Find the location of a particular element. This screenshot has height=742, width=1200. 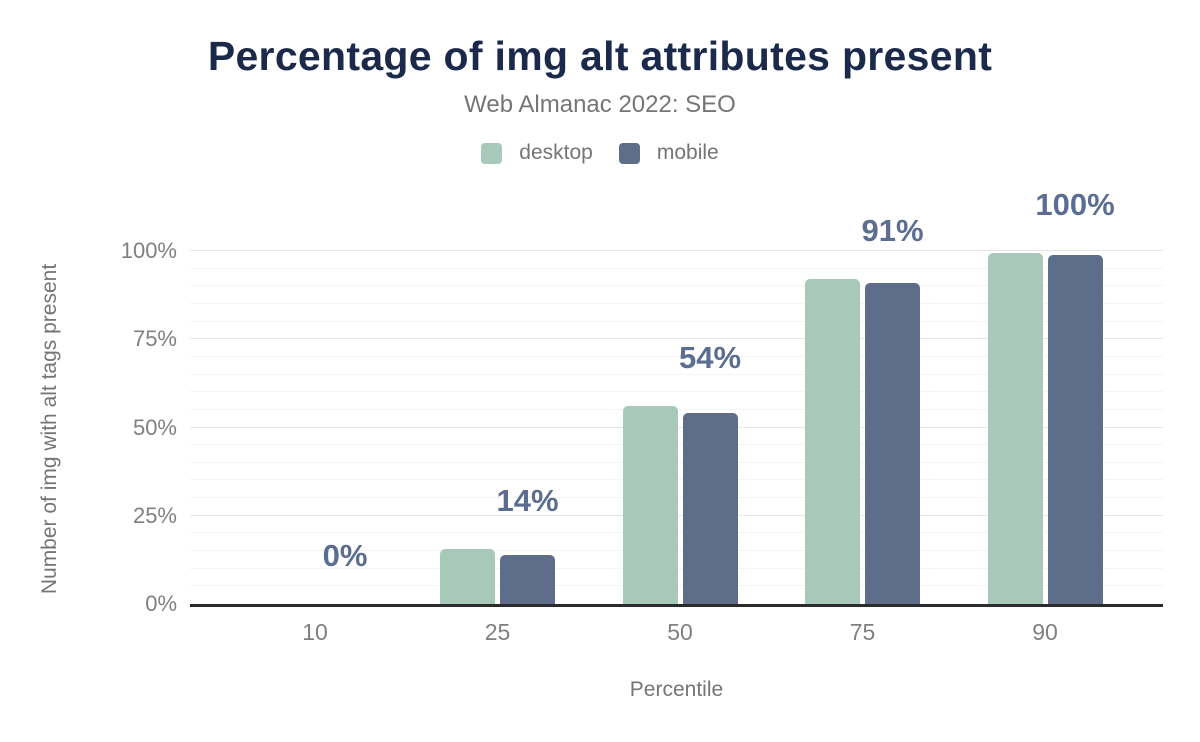

data-label: 0% is located at coordinates (345, 555).